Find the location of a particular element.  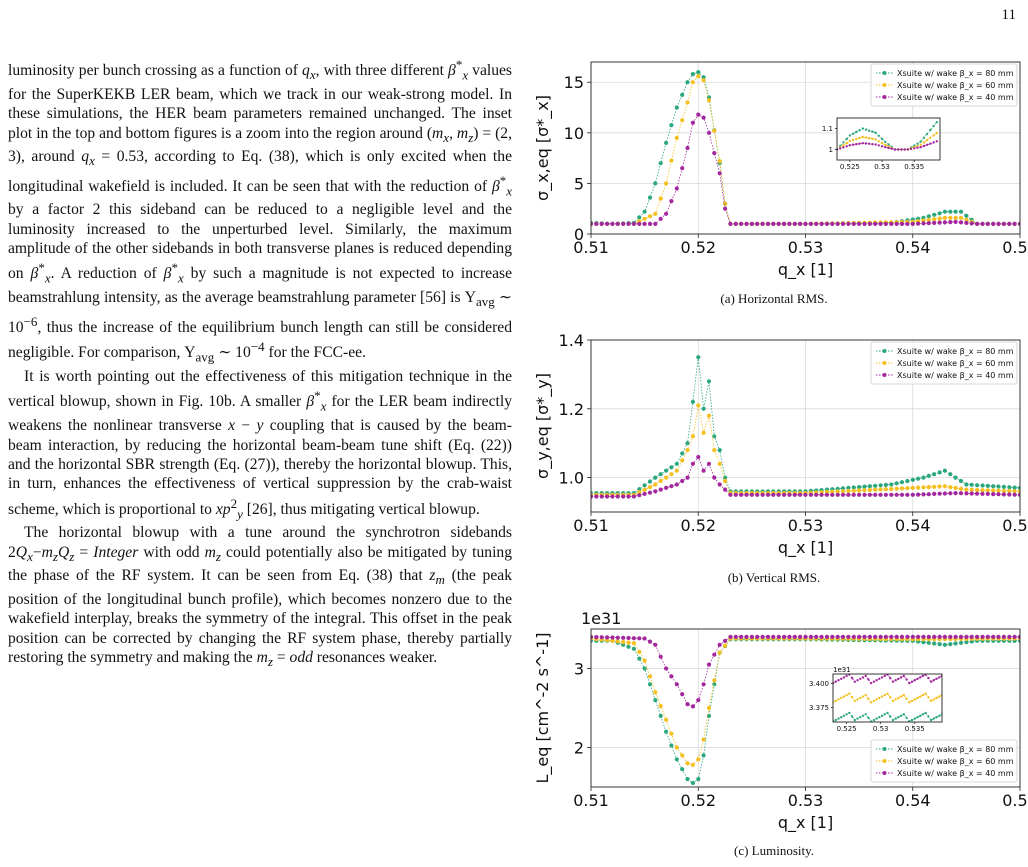

x-tick-label: 0.53 is located at coordinates (806, 800).